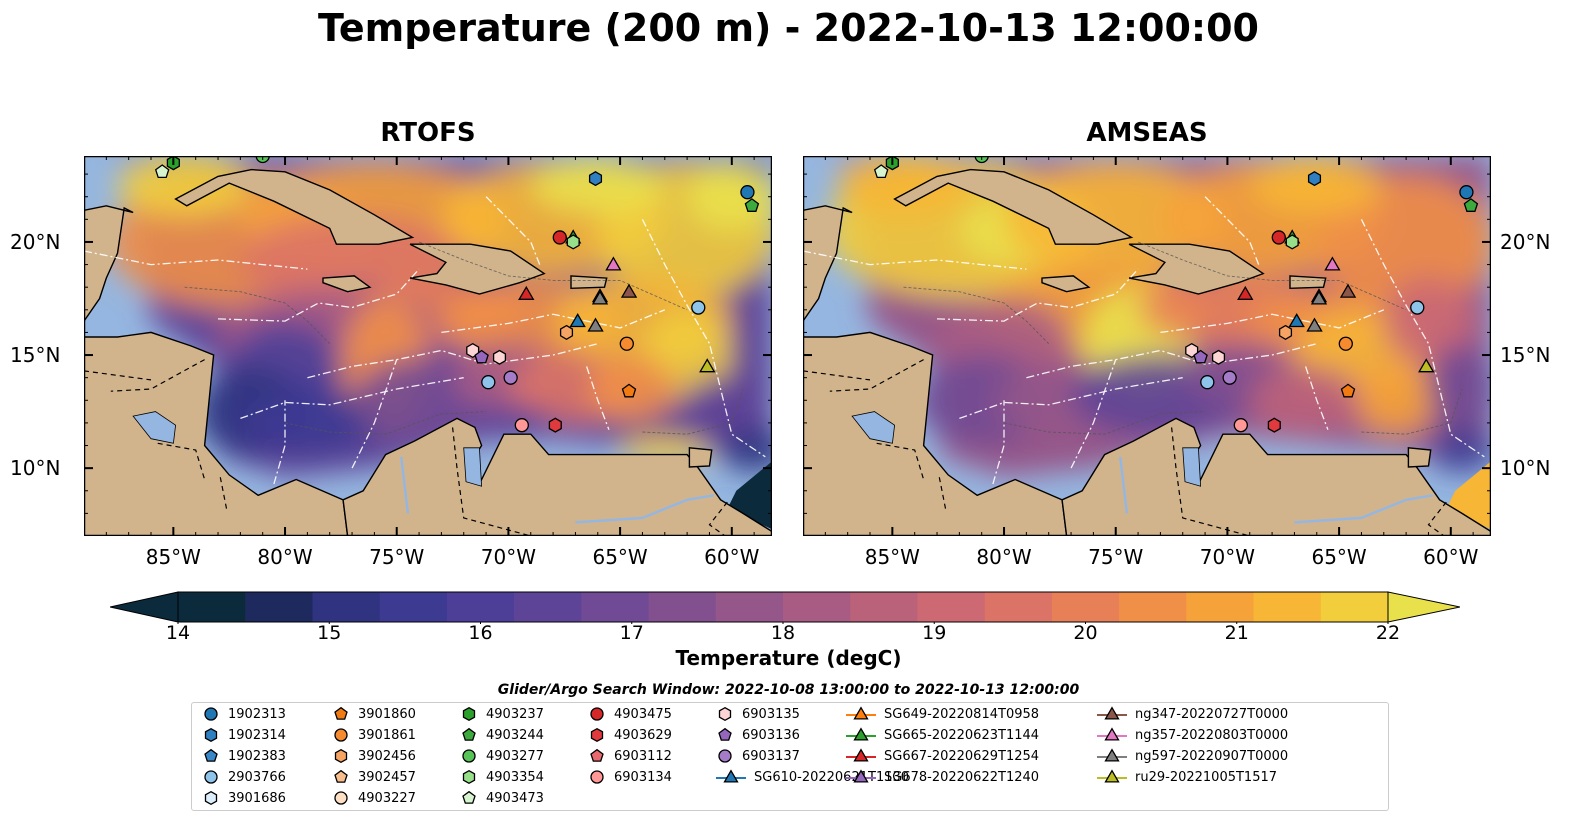 The height and width of the screenshot is (826, 1577). What do you see at coordinates (1212, 735) in the screenshot?
I see `legend-label: ng357-20220803T0000` at bounding box center [1212, 735].